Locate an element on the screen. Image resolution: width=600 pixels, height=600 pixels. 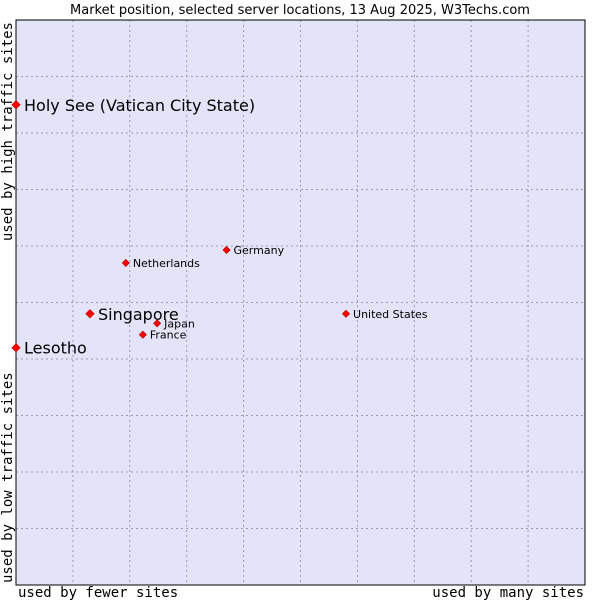
point-france is located at coordinates (142, 334).